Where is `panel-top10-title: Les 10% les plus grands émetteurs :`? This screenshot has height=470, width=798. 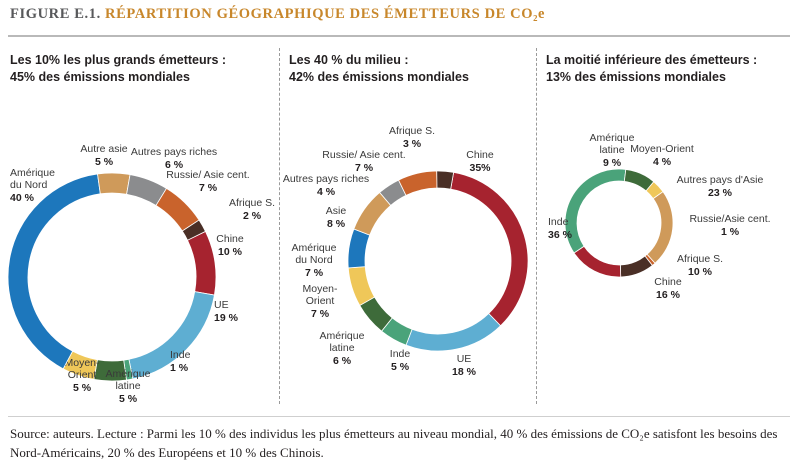 panel-top10-title: Les 10% les plus grands émetteurs : is located at coordinates (118, 60).